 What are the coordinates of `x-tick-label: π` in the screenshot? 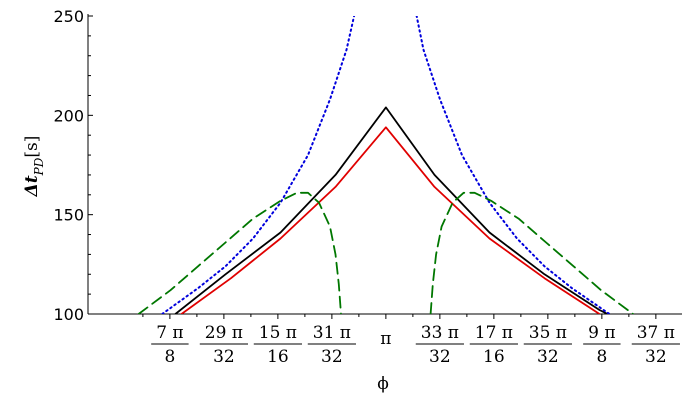 It's located at (385, 339).